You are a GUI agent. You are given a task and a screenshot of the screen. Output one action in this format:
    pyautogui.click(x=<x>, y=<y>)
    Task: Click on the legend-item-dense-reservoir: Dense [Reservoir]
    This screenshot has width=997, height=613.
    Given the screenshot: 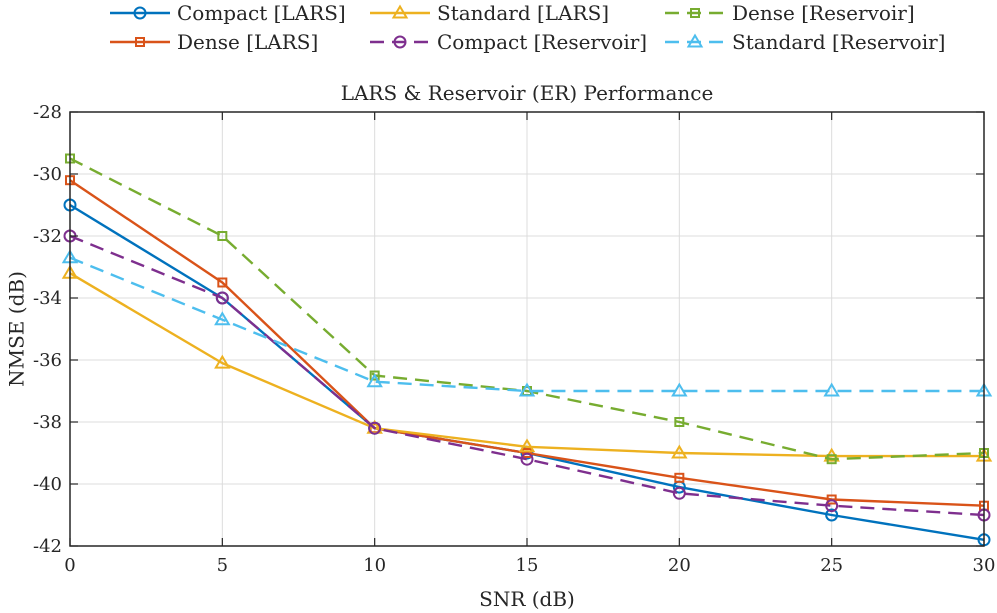 What is the action you would take?
    pyautogui.click(x=790, y=13)
    